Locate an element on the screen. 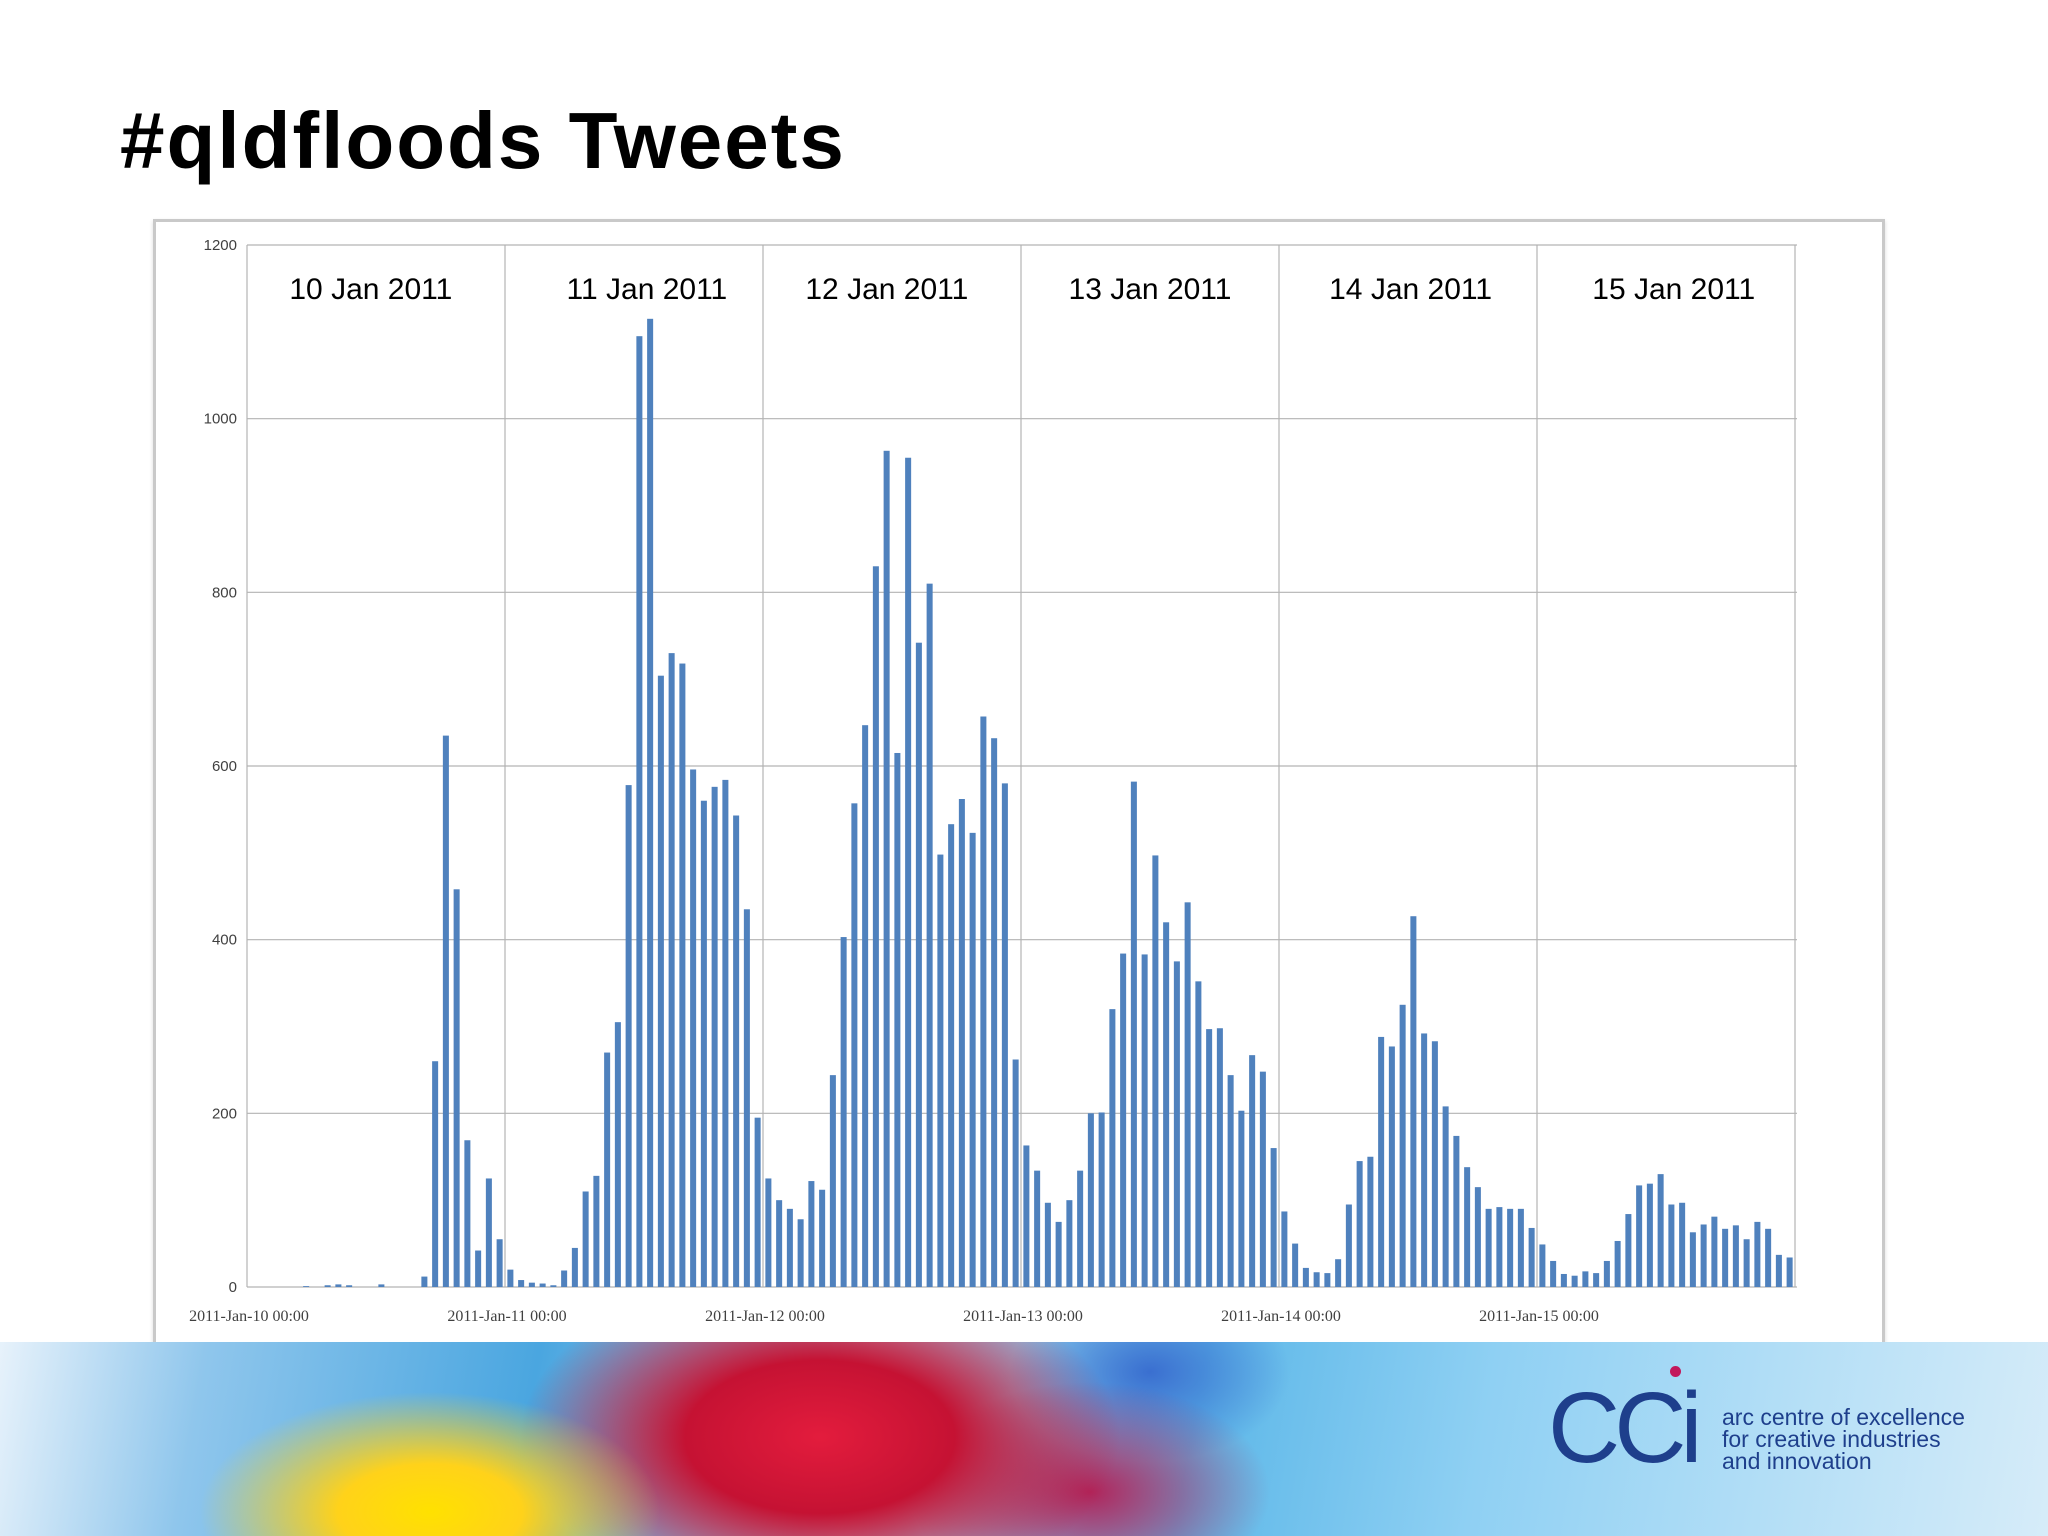 Image resolution: width=2048 pixels, height=1536 pixels. x-tick-label: 2011-Jan-14 00:00 is located at coordinates (1281, 1316).